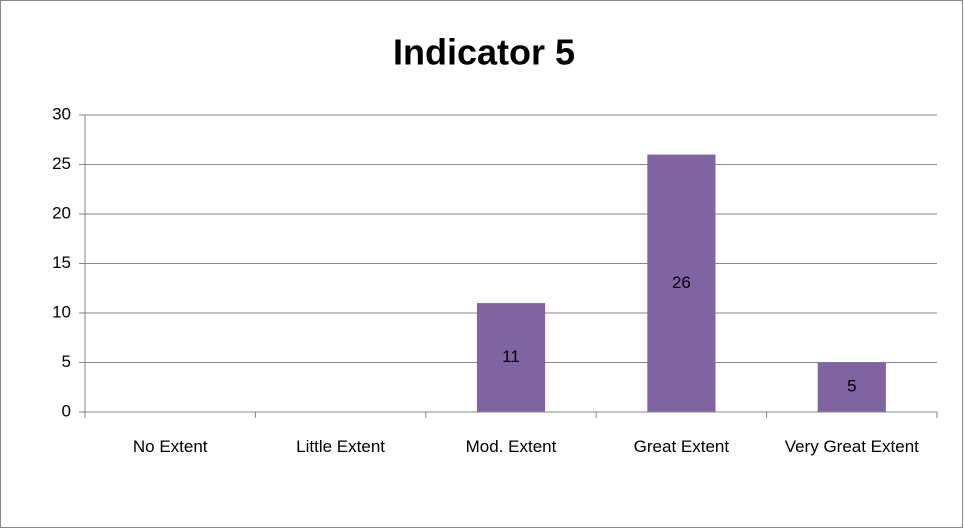 This screenshot has width=964, height=529. Describe the element at coordinates (170, 446) in the screenshot. I see `x-tick-label: No Extent` at that location.